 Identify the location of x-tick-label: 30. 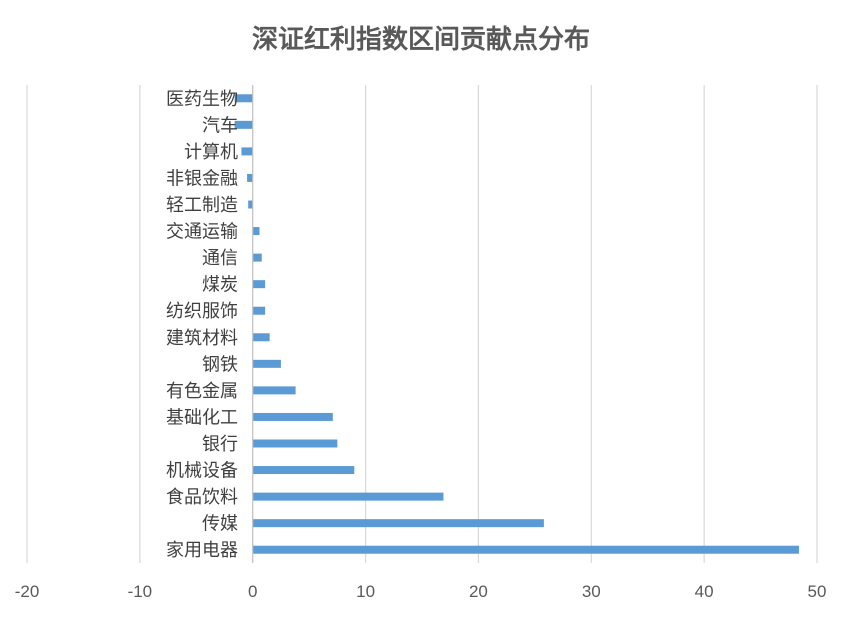
(591, 591).